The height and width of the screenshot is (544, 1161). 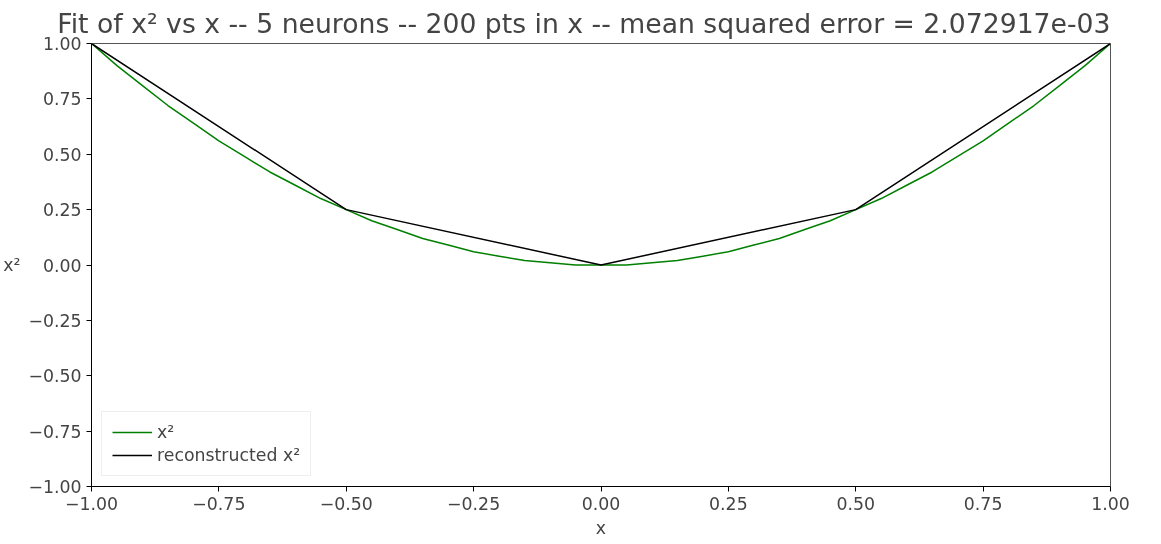 What do you see at coordinates (62, 154) in the screenshot?
I see `y-tick-label: 0.50` at bounding box center [62, 154].